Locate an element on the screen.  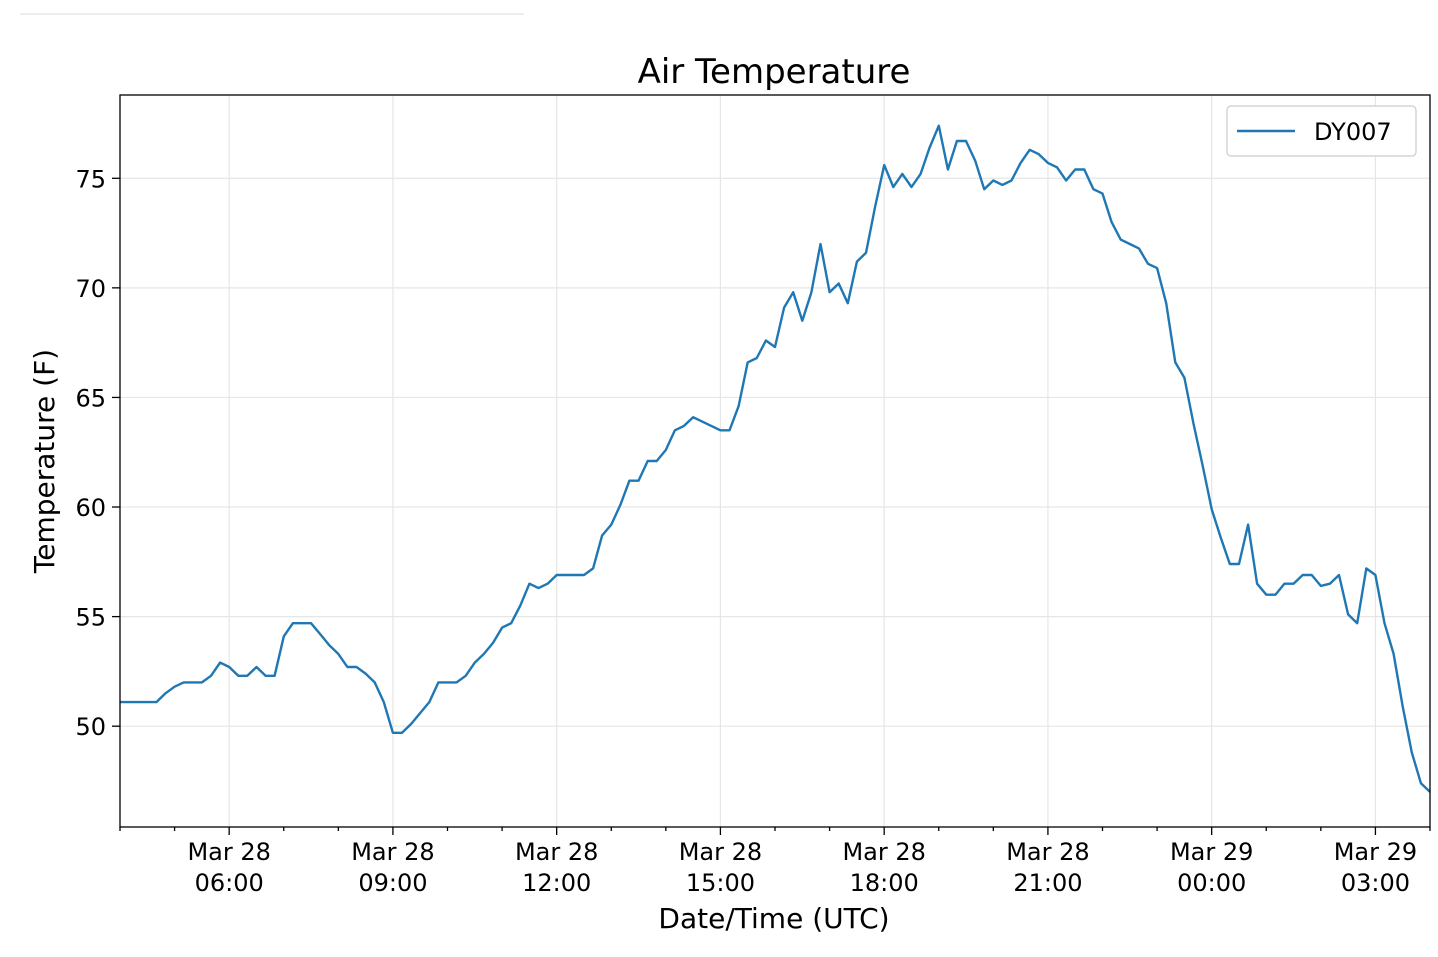
x-tick-label-time: 06:00 is located at coordinates (229, 883).